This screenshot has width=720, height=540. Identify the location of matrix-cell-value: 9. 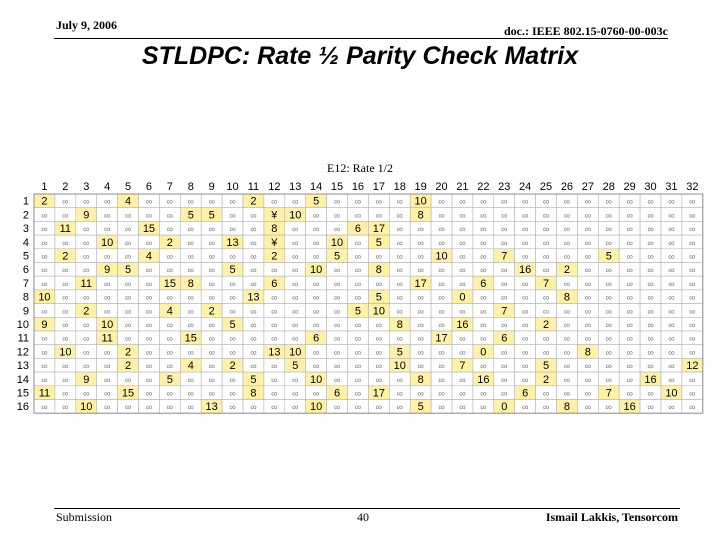
(44, 325).